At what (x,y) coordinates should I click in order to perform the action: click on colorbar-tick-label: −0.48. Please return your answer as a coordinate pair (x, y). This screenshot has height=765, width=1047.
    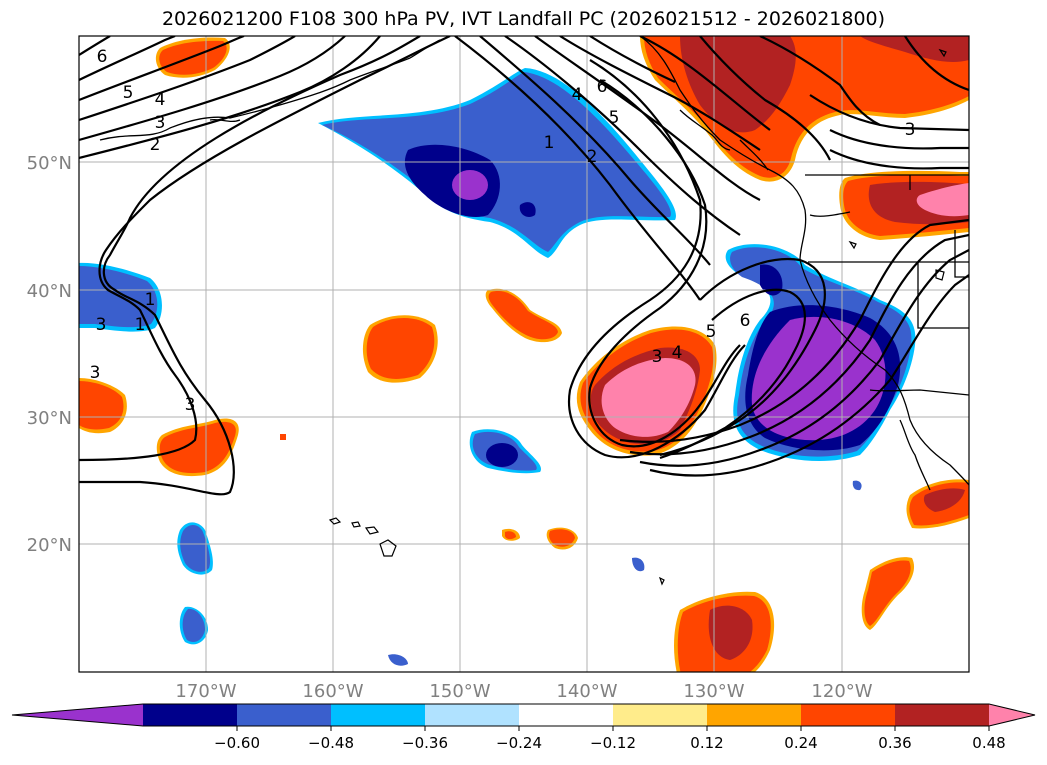
    Looking at the image, I should click on (331, 743).